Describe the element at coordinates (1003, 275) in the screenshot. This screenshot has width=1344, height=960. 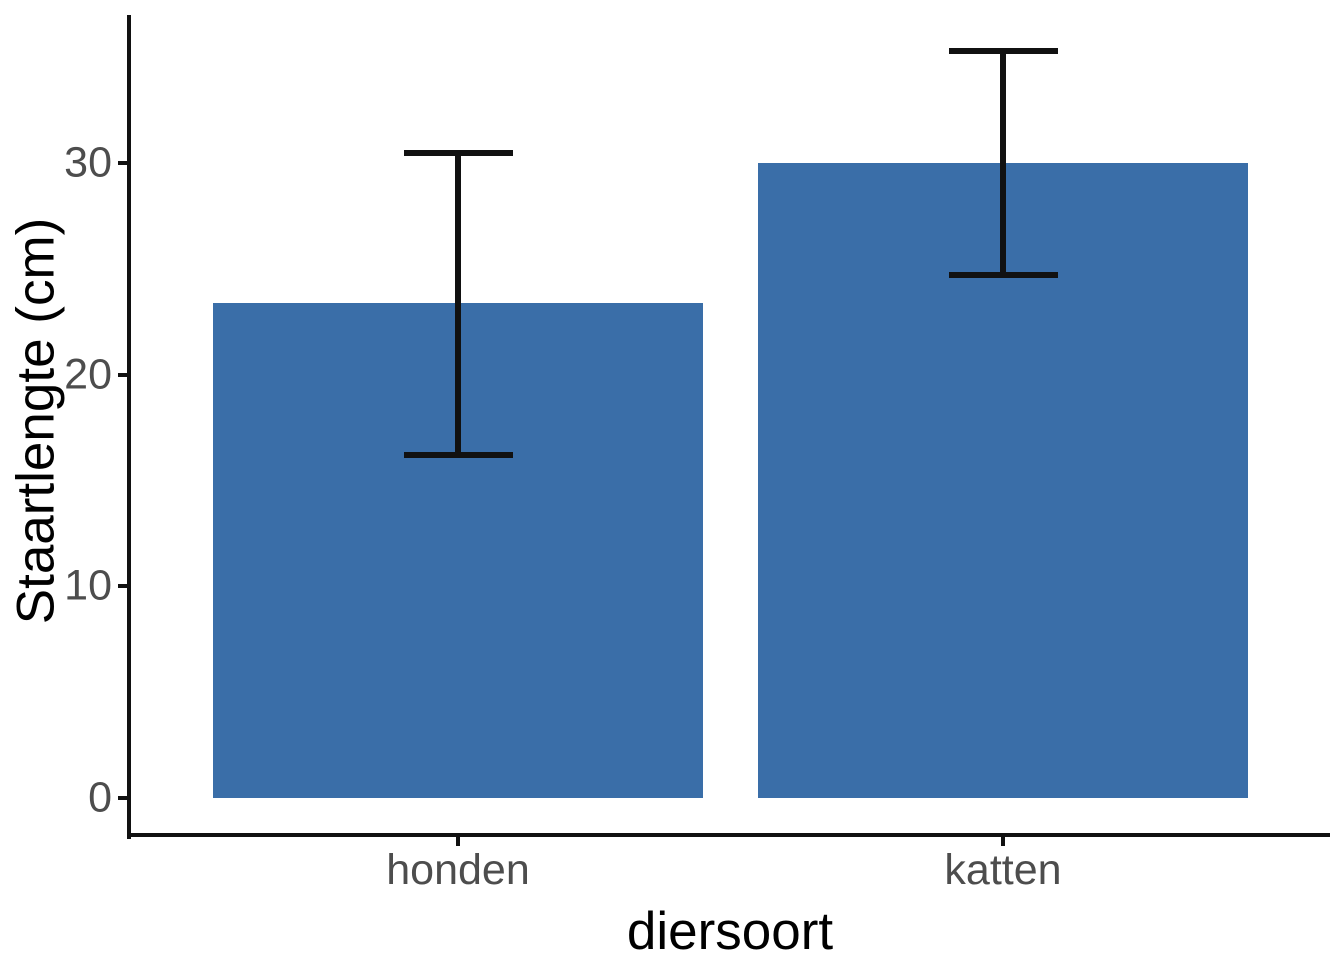
I see `errorbar-cap-bottom-katten` at that location.